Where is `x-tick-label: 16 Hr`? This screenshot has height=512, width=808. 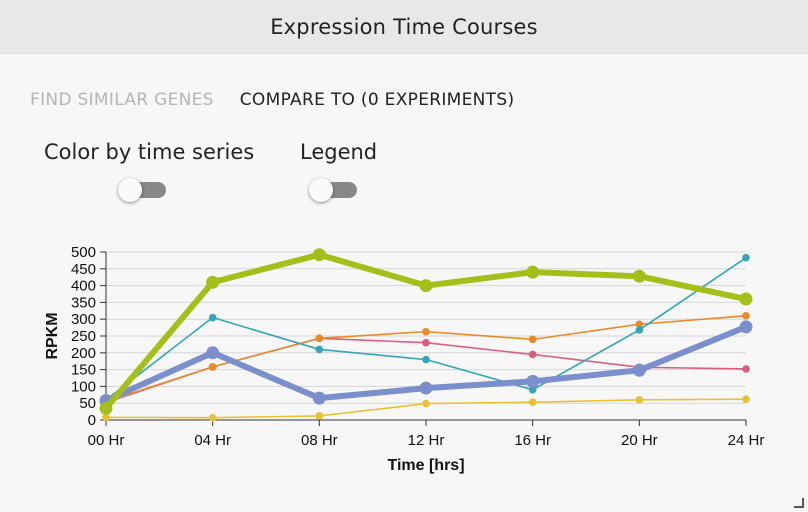 x-tick-label: 16 Hr is located at coordinates (532, 440).